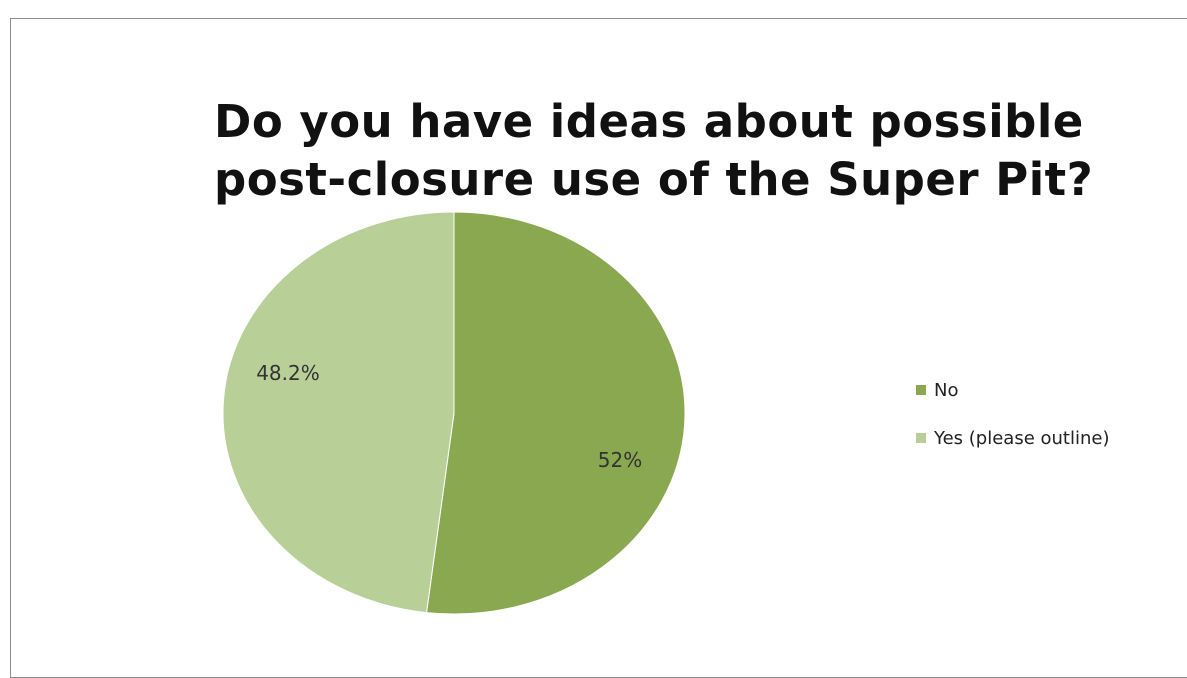 The width and height of the screenshot is (1187, 678). Describe the element at coordinates (946, 390) in the screenshot. I see `legend-label-no: No` at that location.